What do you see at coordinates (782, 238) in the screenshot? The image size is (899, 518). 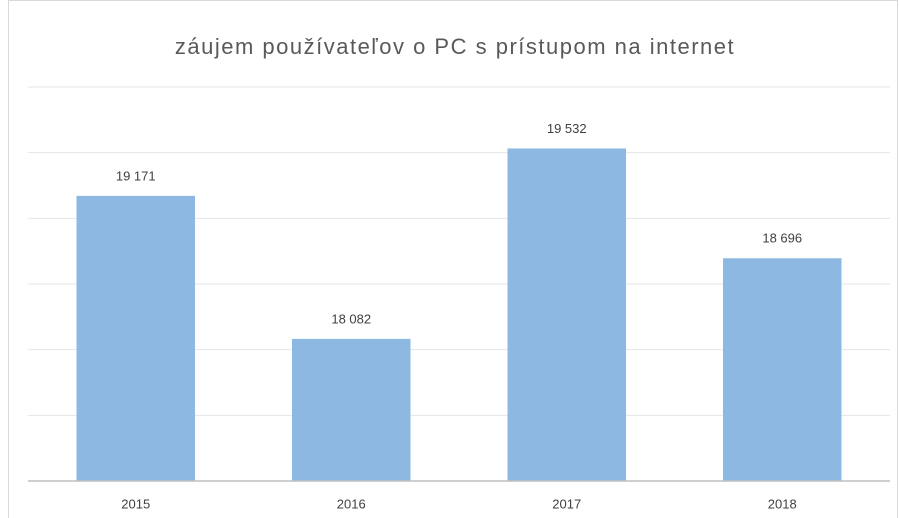 I see `data-label: 18 696` at bounding box center [782, 238].